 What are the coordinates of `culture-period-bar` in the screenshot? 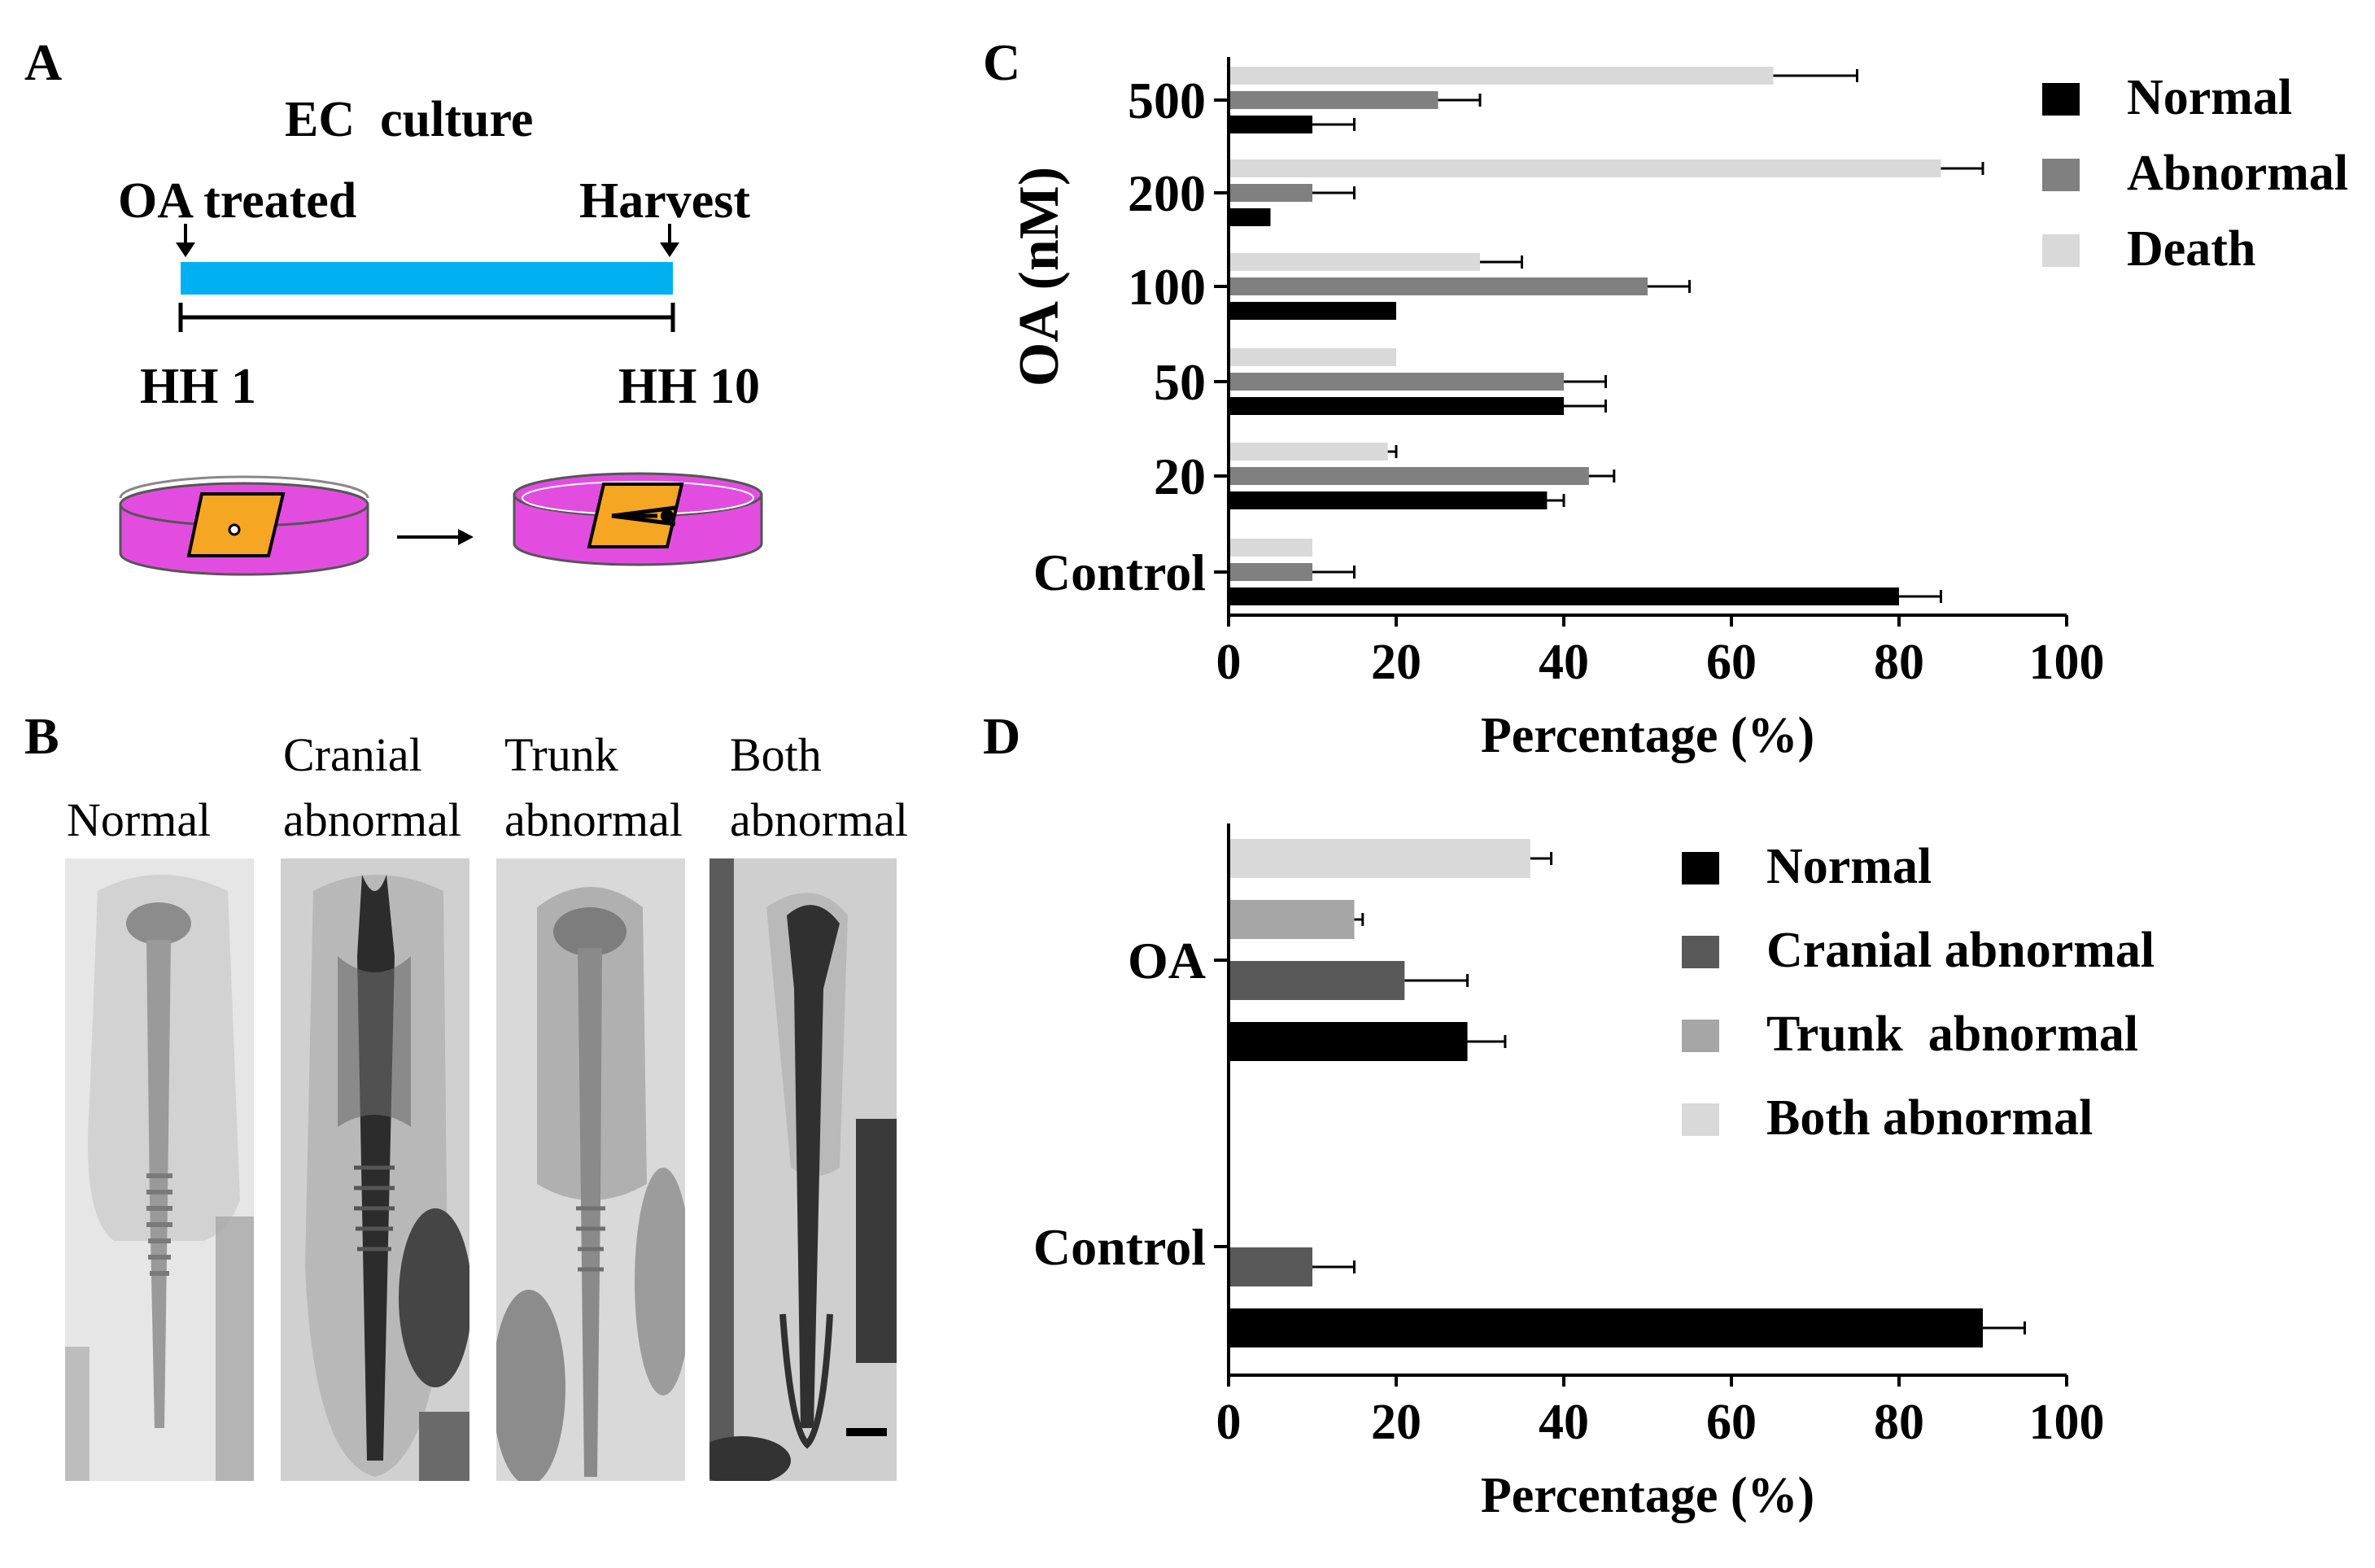 It's located at (427, 278).